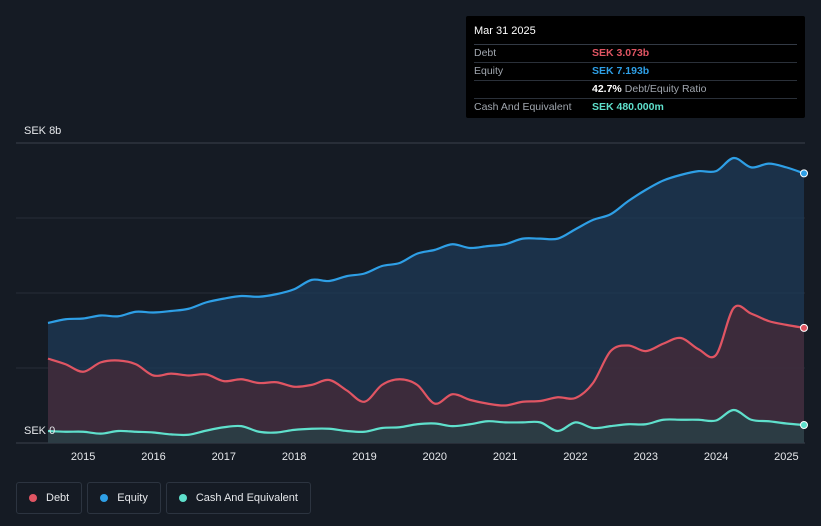 This screenshot has height=526, width=821. I want to click on tooltip-debt-value: SEK 3.073b, so click(621, 53).